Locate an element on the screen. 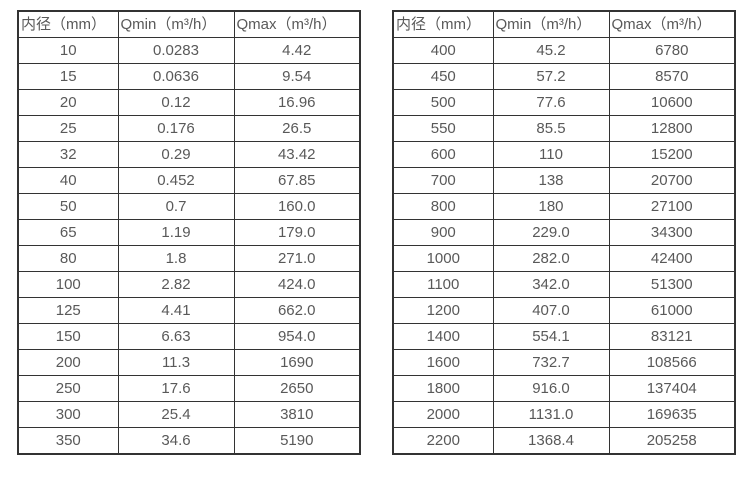 The width and height of the screenshot is (750, 483). table-row: 450 57.2 8570 is located at coordinates (564, 76).